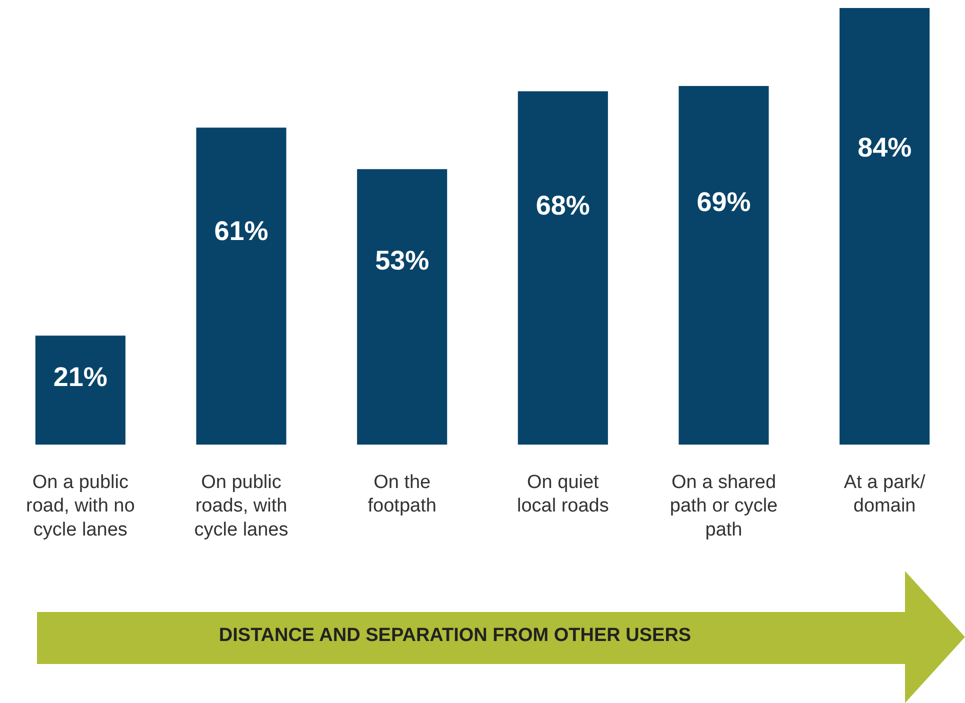 This screenshot has width=965, height=703. Describe the element at coordinates (563, 205) in the screenshot. I see `data-label: 68%` at that location.